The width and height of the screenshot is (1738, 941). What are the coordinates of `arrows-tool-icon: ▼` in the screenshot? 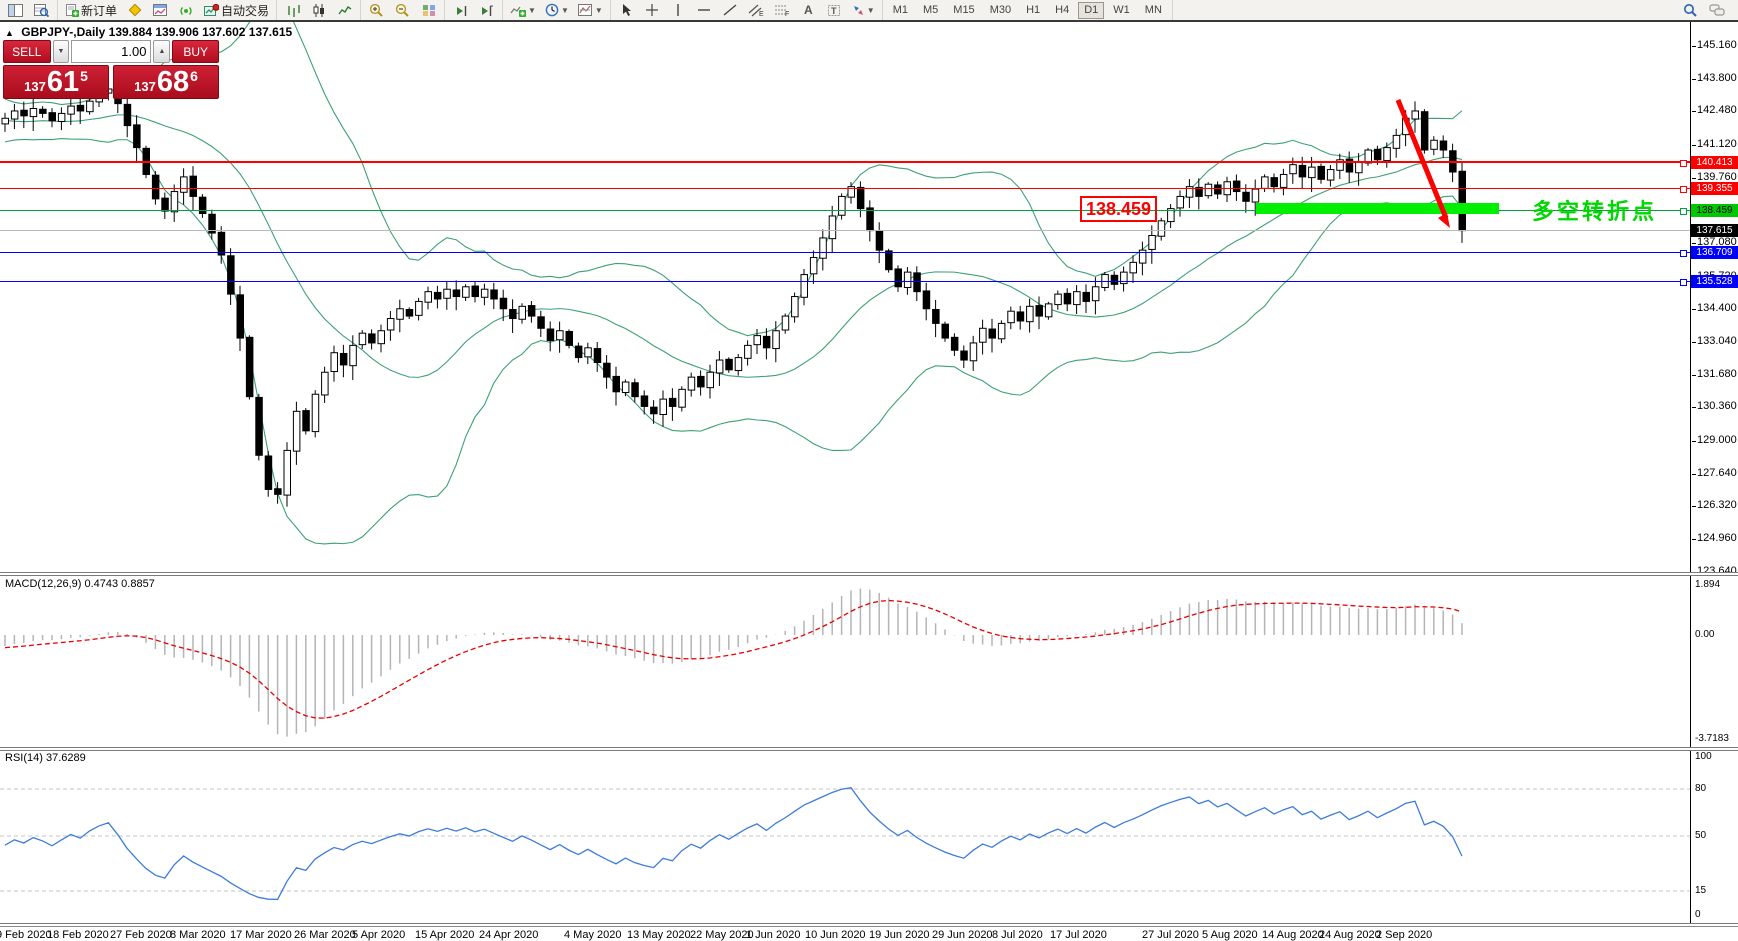 It's located at (863, 10).